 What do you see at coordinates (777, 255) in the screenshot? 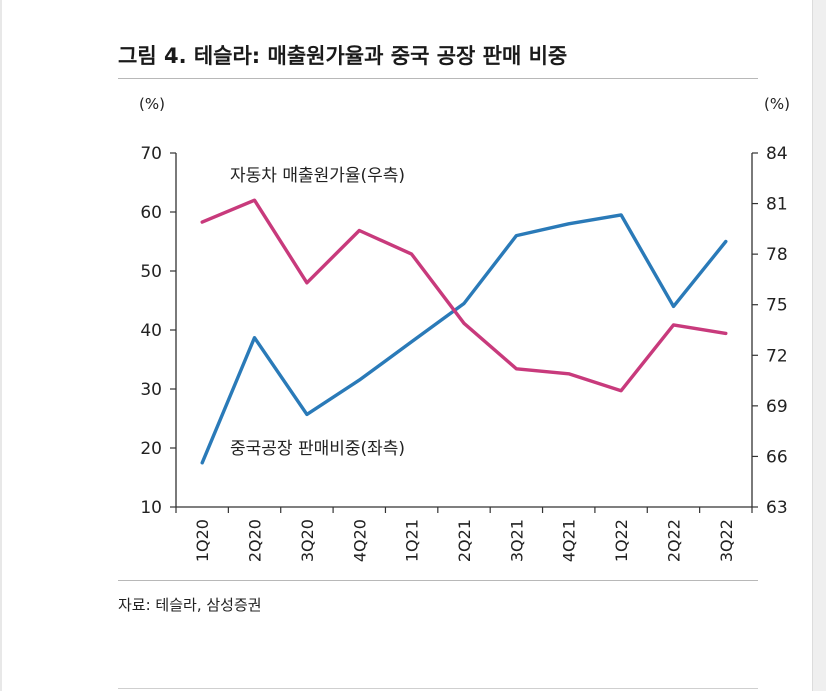
I see `y-right-tick-label: 78` at bounding box center [777, 255].